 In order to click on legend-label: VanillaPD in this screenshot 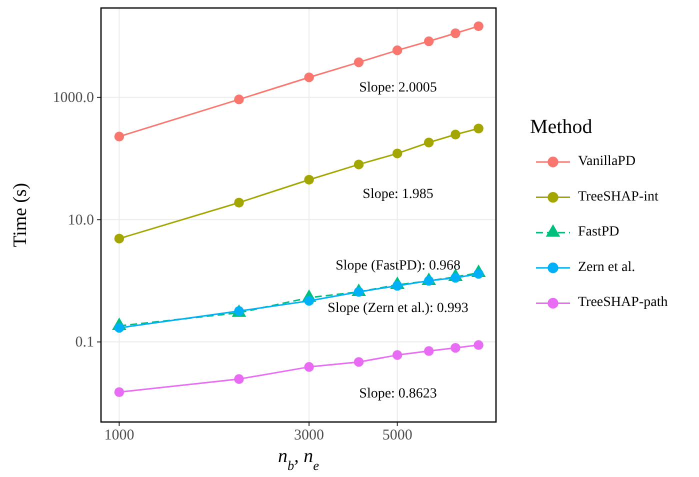, I will do `click(607, 162)`.